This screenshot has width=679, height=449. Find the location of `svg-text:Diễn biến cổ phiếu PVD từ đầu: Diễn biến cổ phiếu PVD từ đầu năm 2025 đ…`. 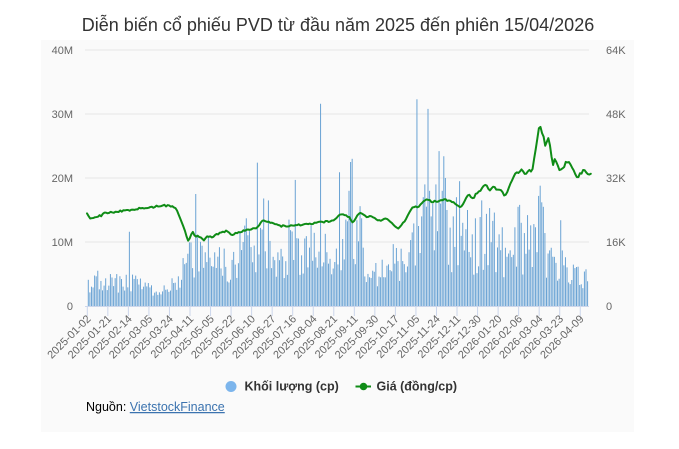

svg-text:Diễn biến cổ phiếu PVD từ đầu: Diễn biến cổ phiếu PVD từ đầu năm 2025 đ… is located at coordinates (338, 24).